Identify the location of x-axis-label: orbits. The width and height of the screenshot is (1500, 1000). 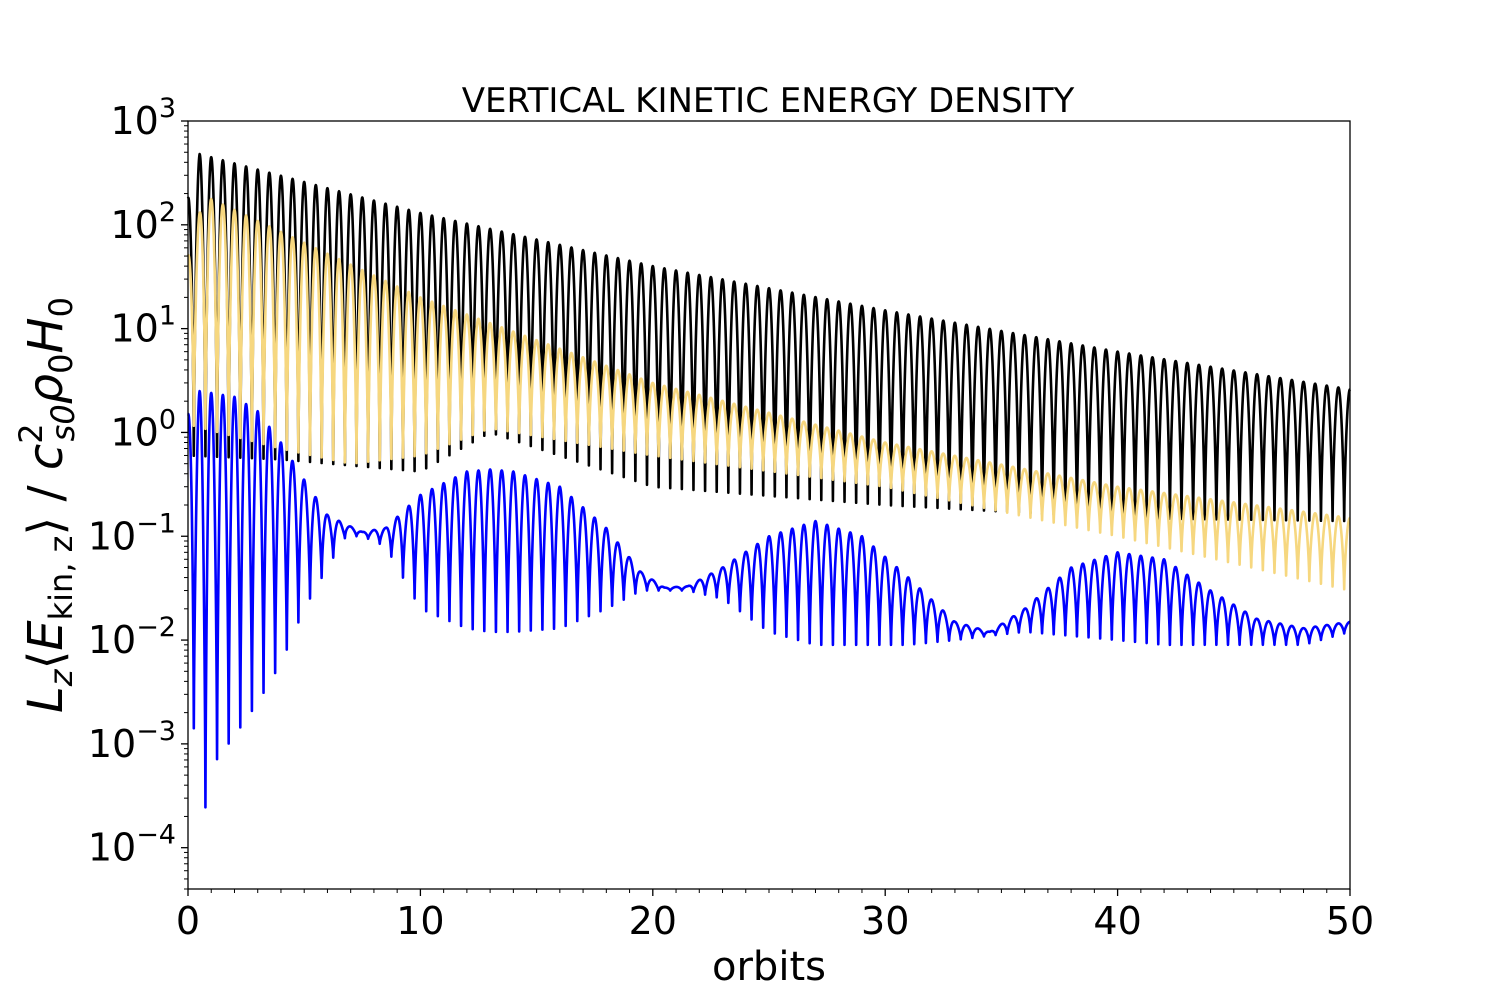
(769, 967).